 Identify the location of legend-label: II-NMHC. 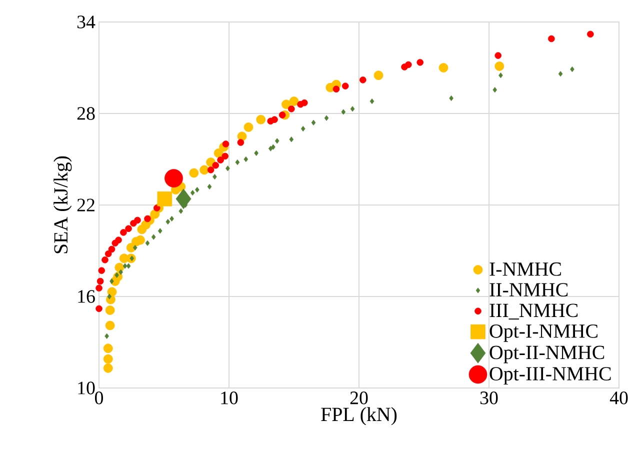
(529, 289).